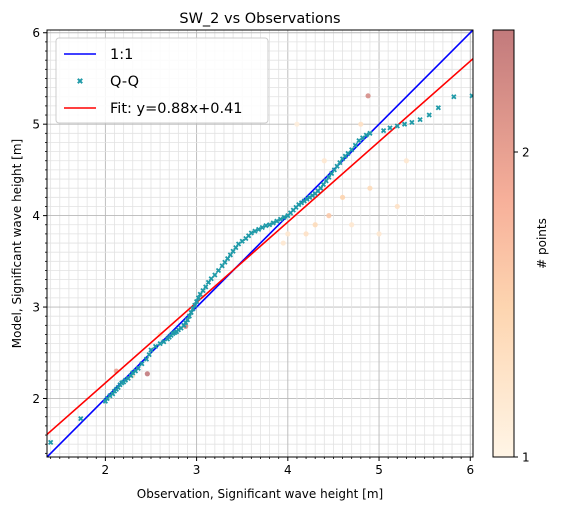 The height and width of the screenshot is (510, 561). What do you see at coordinates (260, 494) in the screenshot?
I see `x-axis-label: Observation, Significant wave height [m]` at bounding box center [260, 494].